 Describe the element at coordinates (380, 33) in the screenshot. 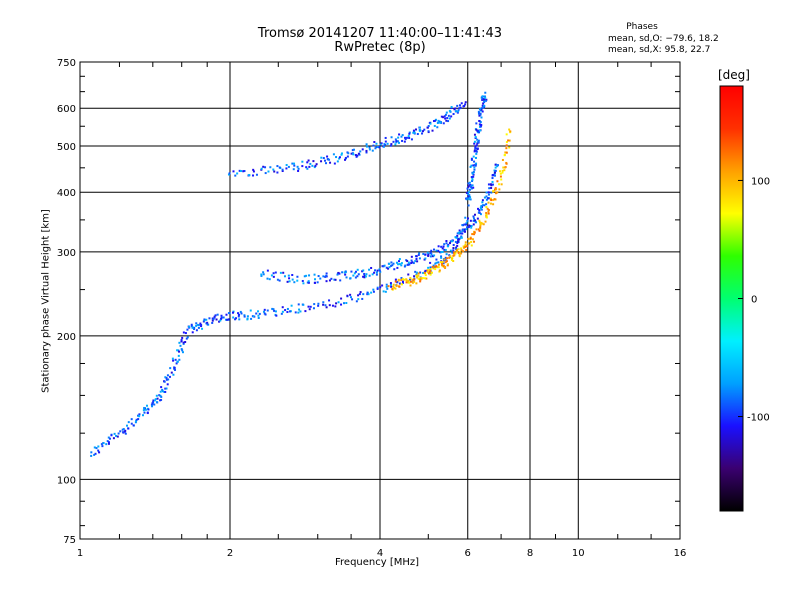

I see `chart-title: Tromsø 20141207 11:40:00–11:41:43` at that location.